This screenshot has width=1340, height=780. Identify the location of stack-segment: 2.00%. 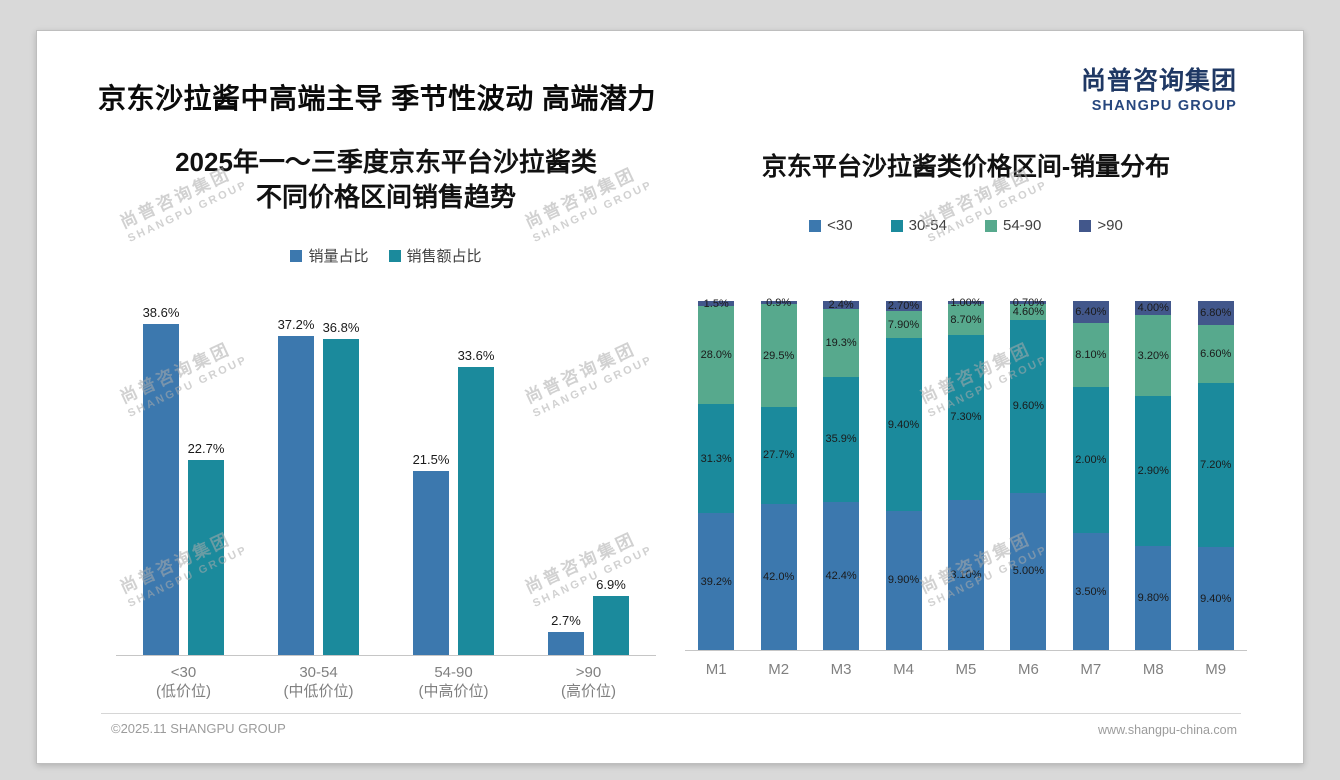
(1090, 460).